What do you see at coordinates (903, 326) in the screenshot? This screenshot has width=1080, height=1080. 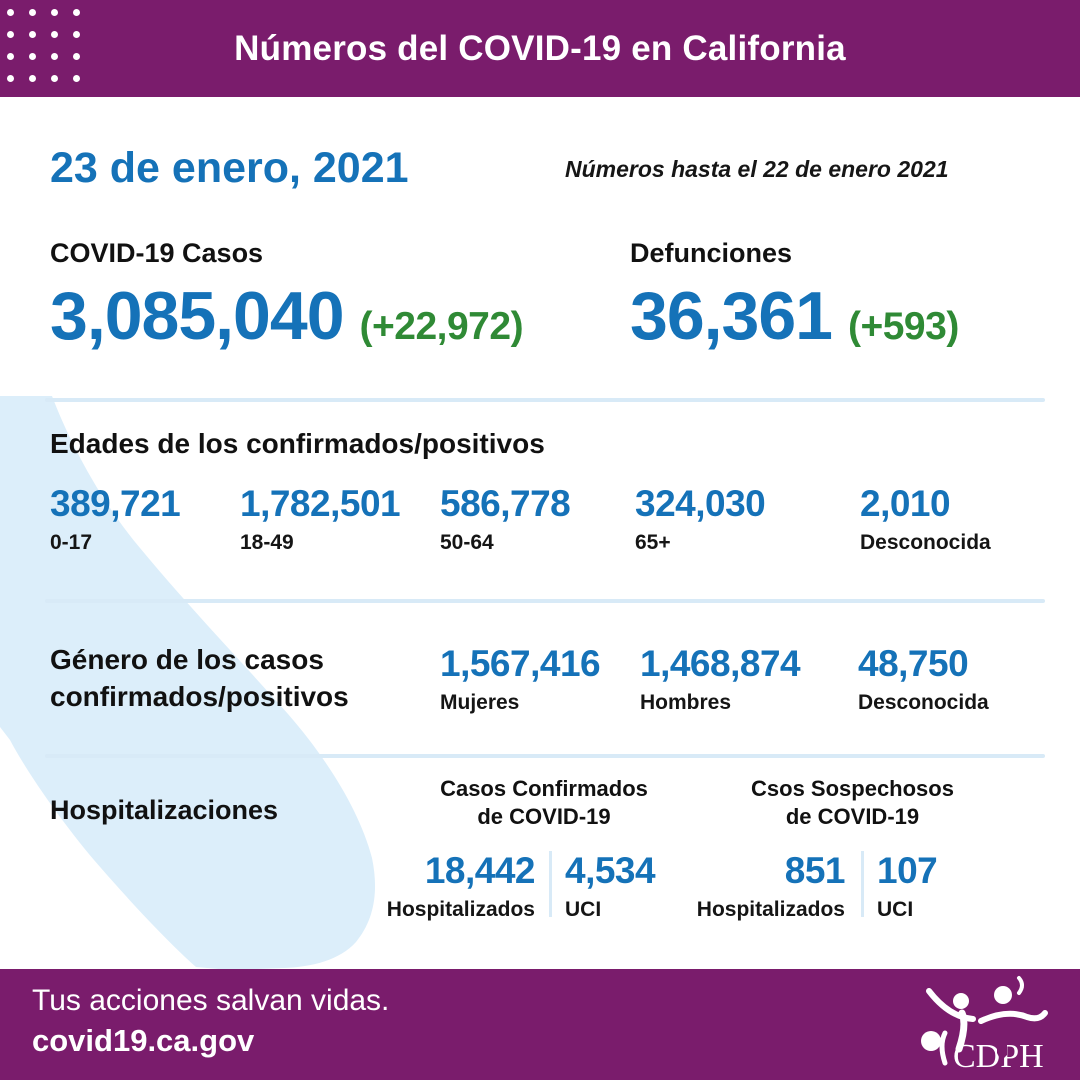 I see `deaths-delta: (+593)` at bounding box center [903, 326].